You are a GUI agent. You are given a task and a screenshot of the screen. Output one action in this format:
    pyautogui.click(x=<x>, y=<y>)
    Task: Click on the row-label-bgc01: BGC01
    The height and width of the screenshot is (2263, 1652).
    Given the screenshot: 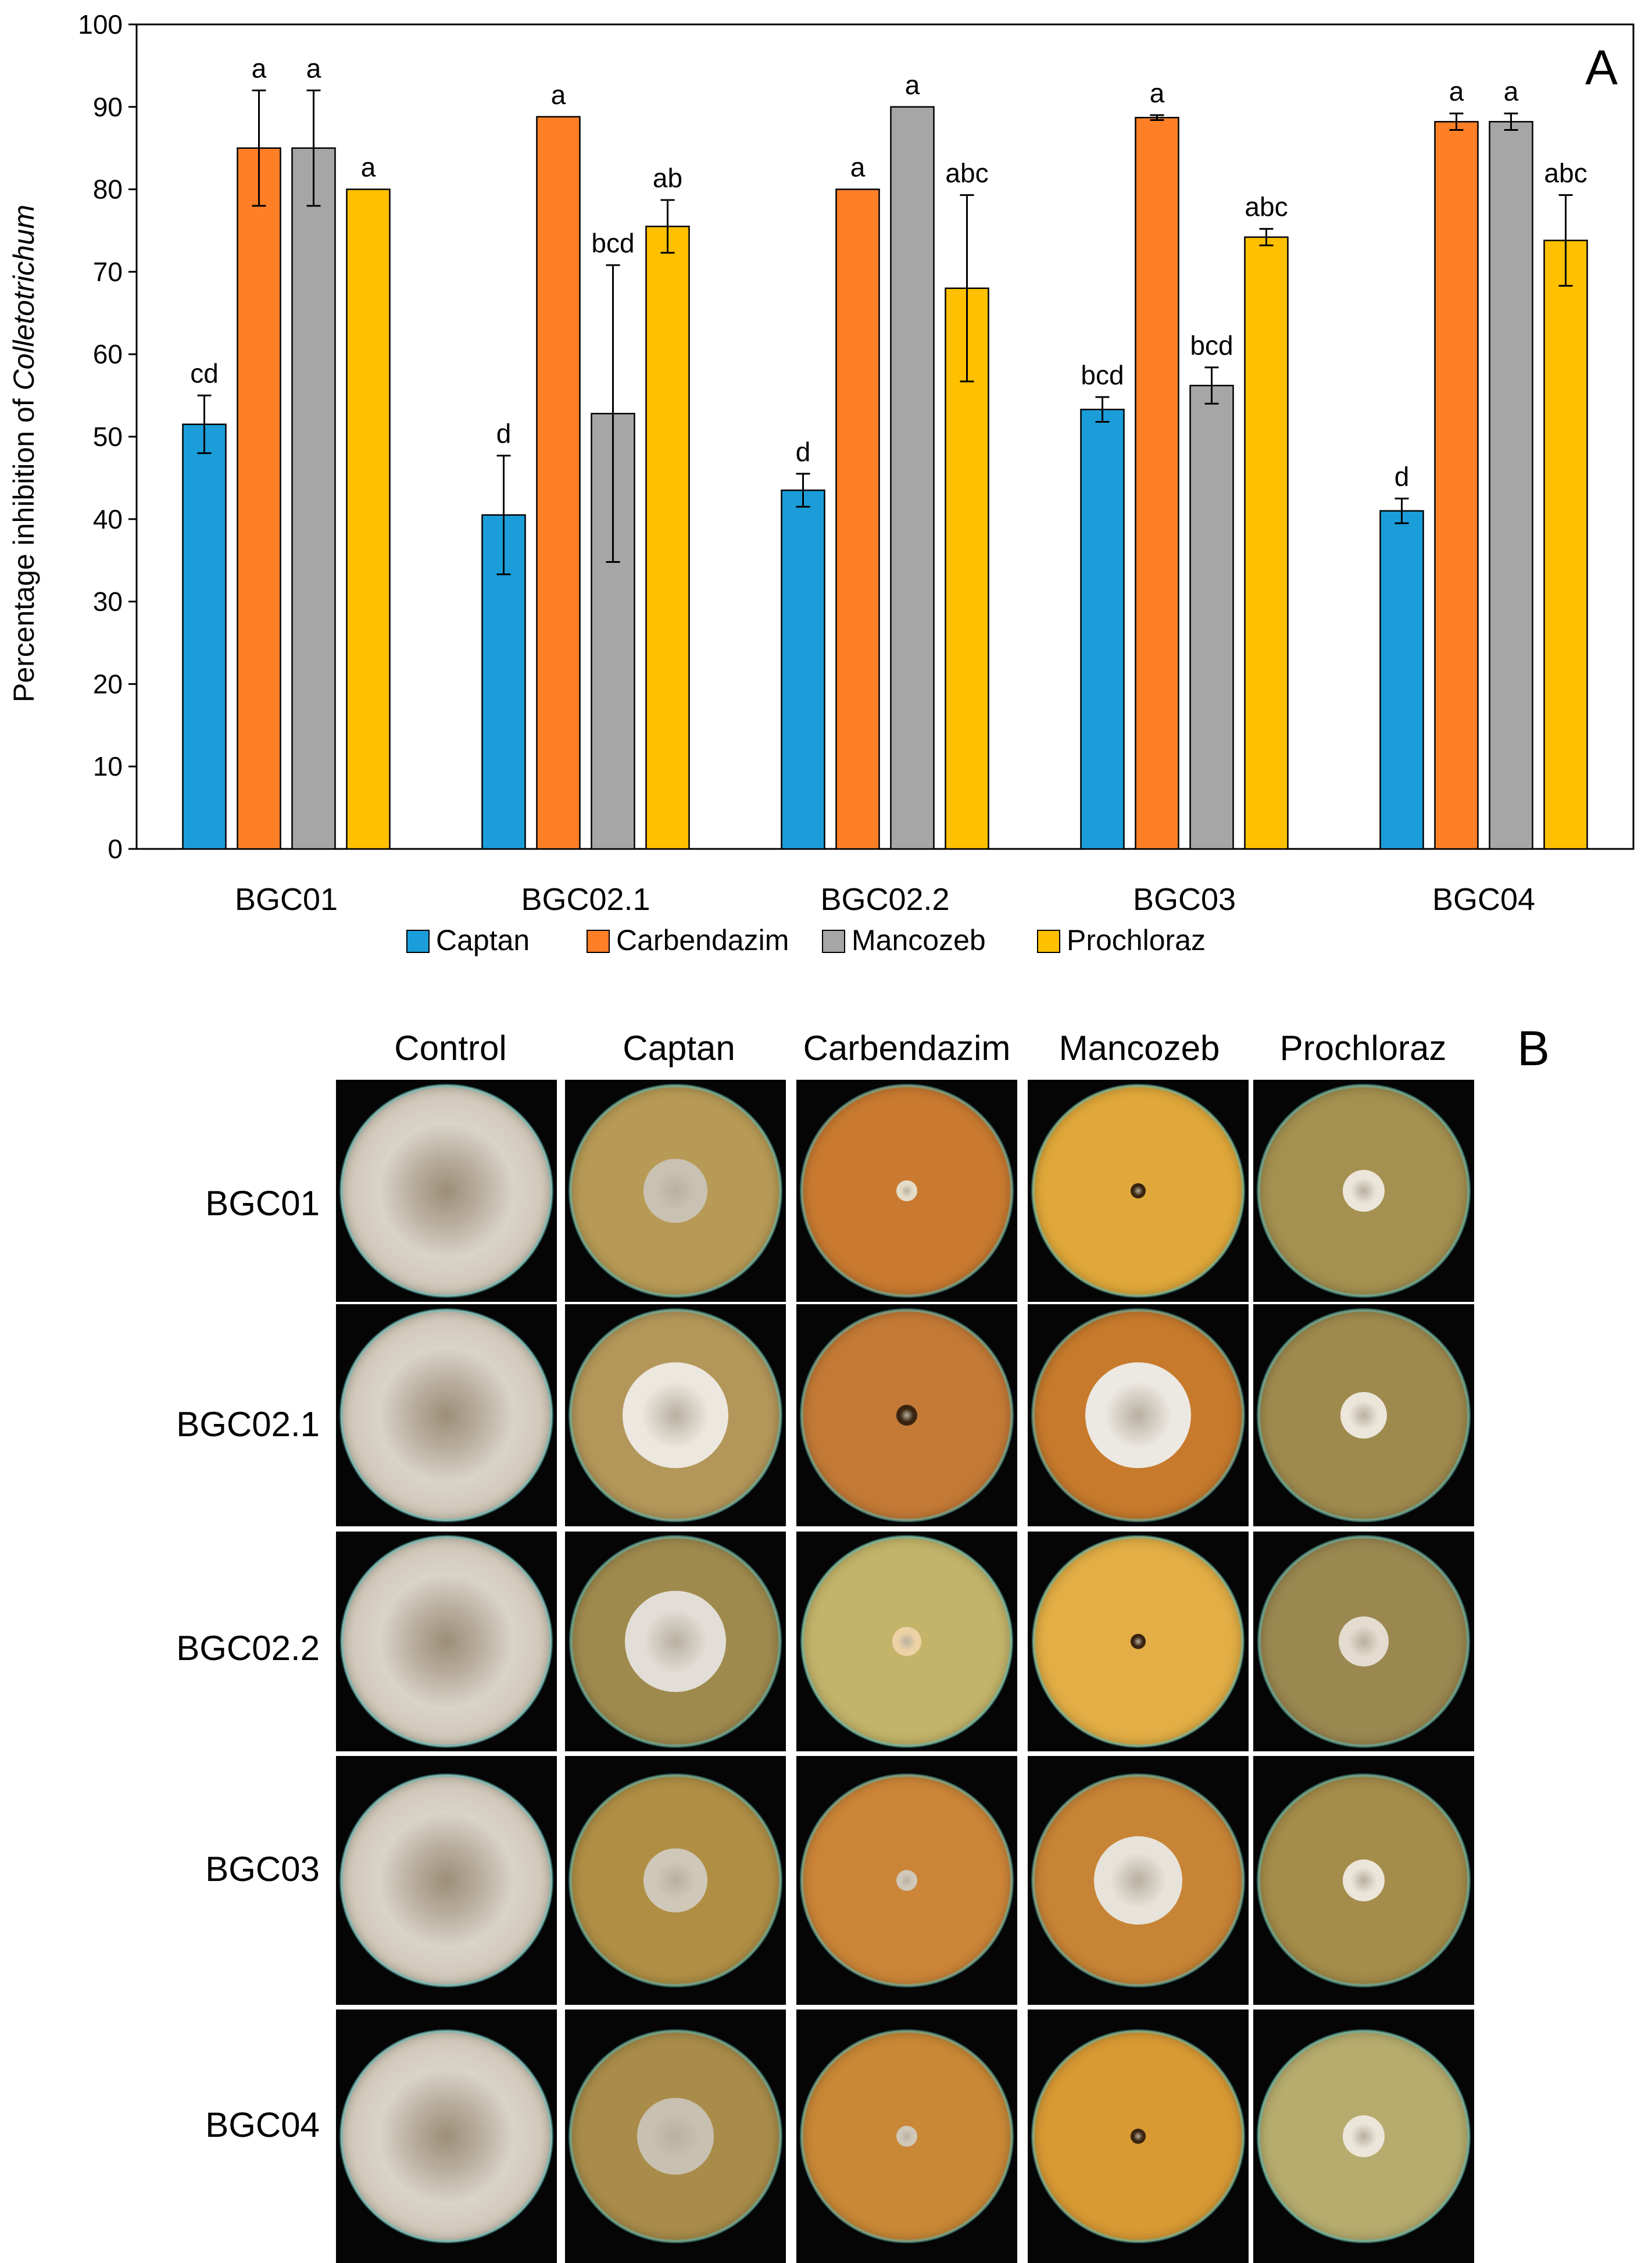 What is the action you would take?
    pyautogui.click(x=262, y=1203)
    